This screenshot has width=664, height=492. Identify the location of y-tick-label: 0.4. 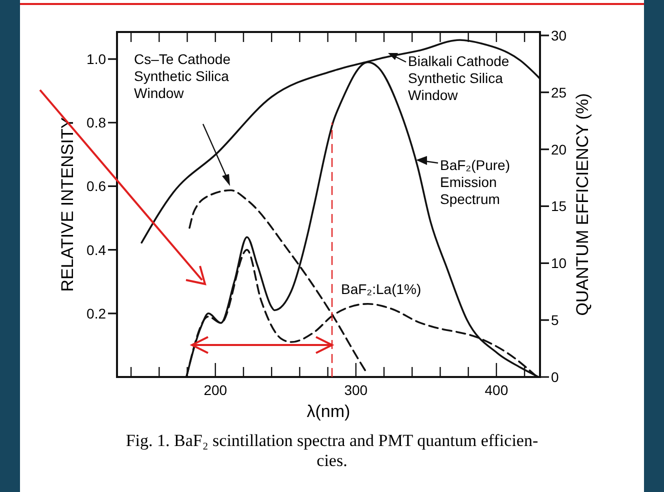
(96, 250).